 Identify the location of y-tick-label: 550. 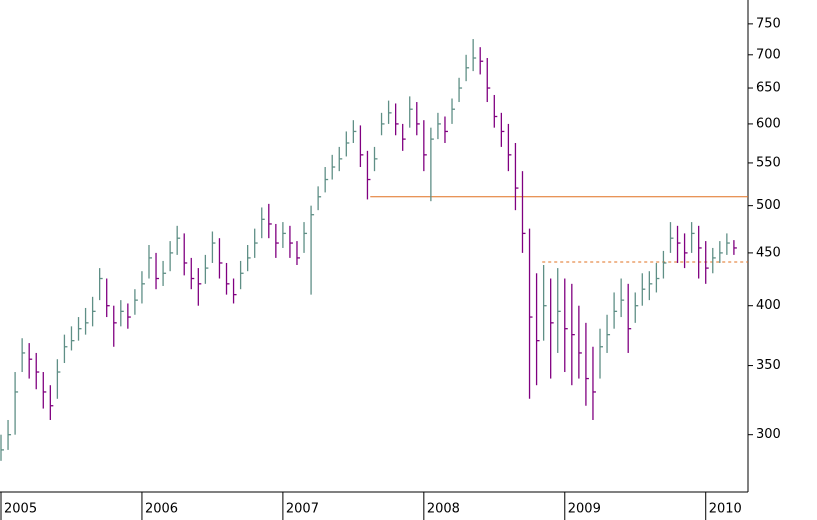
(768, 162).